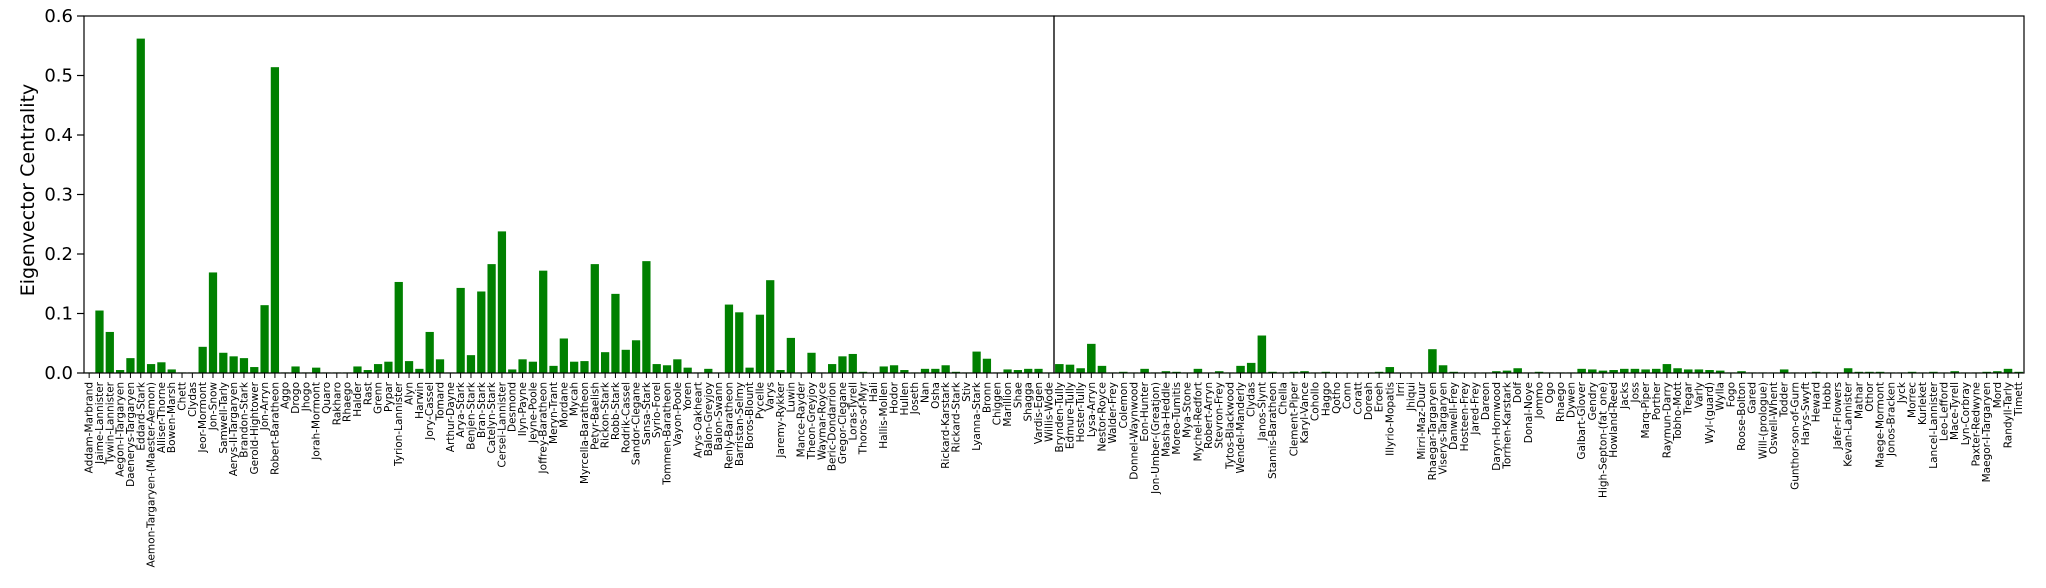  I want to click on x-tick-label: Jyck, so click(1902, 392).